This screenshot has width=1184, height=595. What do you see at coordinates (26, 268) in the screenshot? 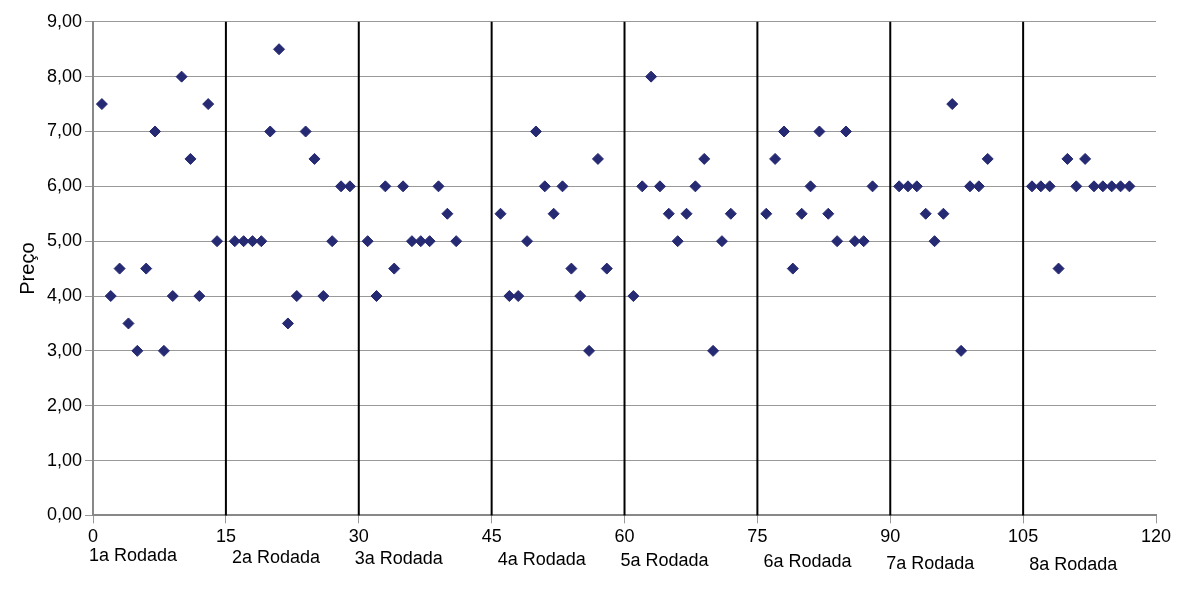
I see `y-axis-title: Preço` at bounding box center [26, 268].